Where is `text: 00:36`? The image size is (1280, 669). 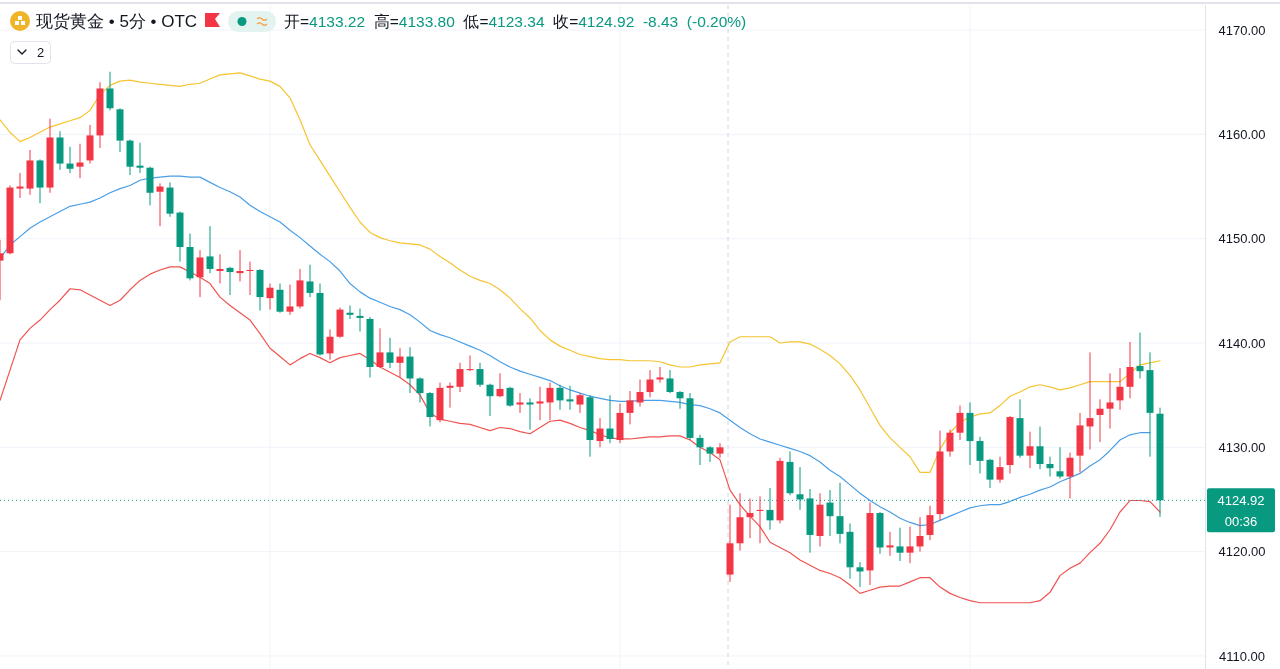
text: 00:36 is located at coordinates (1241, 521).